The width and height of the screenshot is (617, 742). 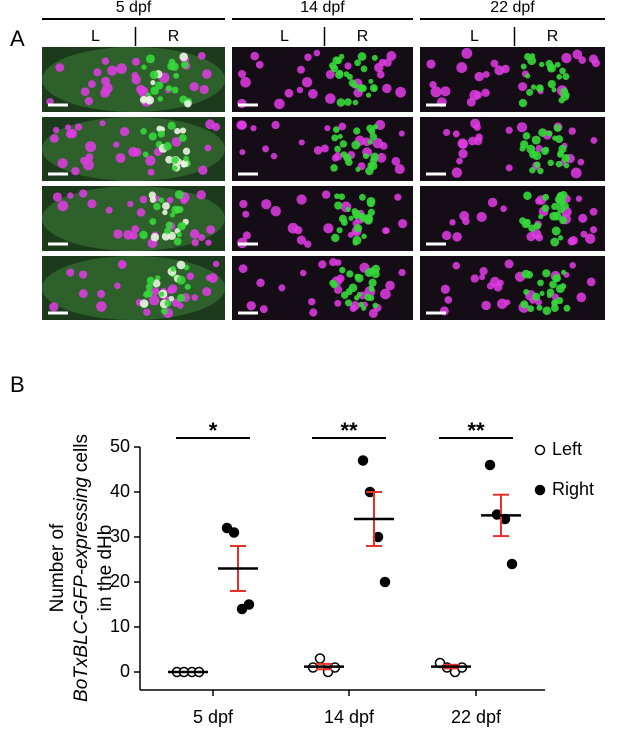 What do you see at coordinates (120, 581) in the screenshot?
I see `y-tick-label: 20` at bounding box center [120, 581].